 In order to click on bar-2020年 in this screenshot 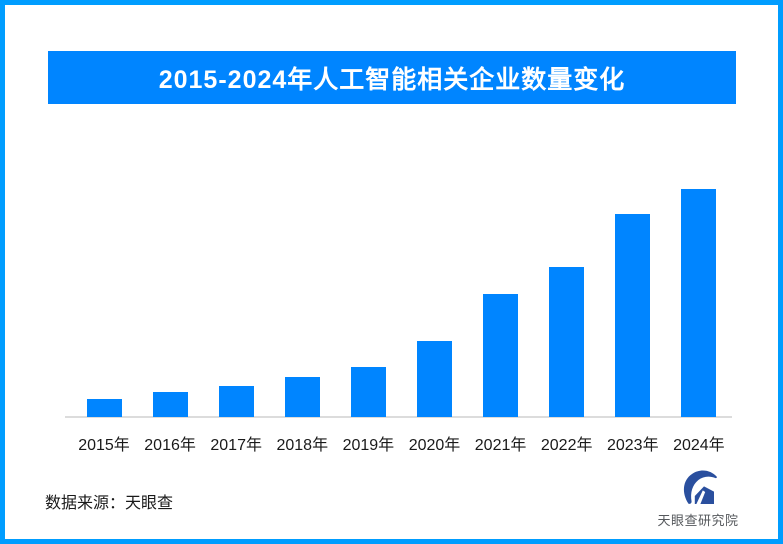, I will do `click(434, 379)`.